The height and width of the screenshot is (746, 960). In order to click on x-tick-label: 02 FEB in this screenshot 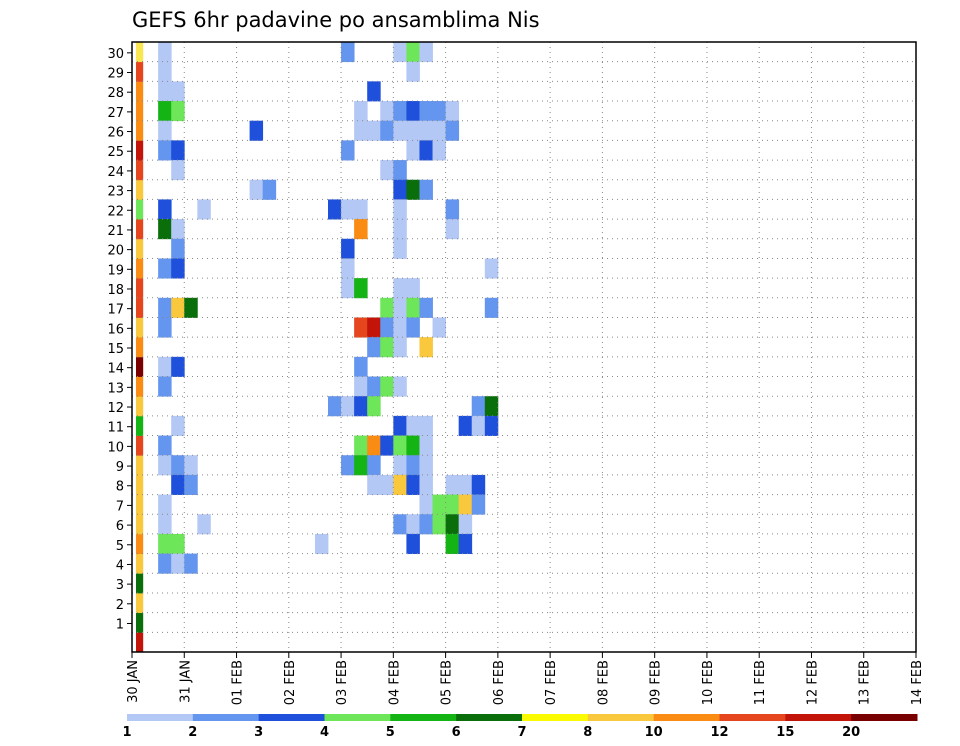, I will do `click(290, 682)`.